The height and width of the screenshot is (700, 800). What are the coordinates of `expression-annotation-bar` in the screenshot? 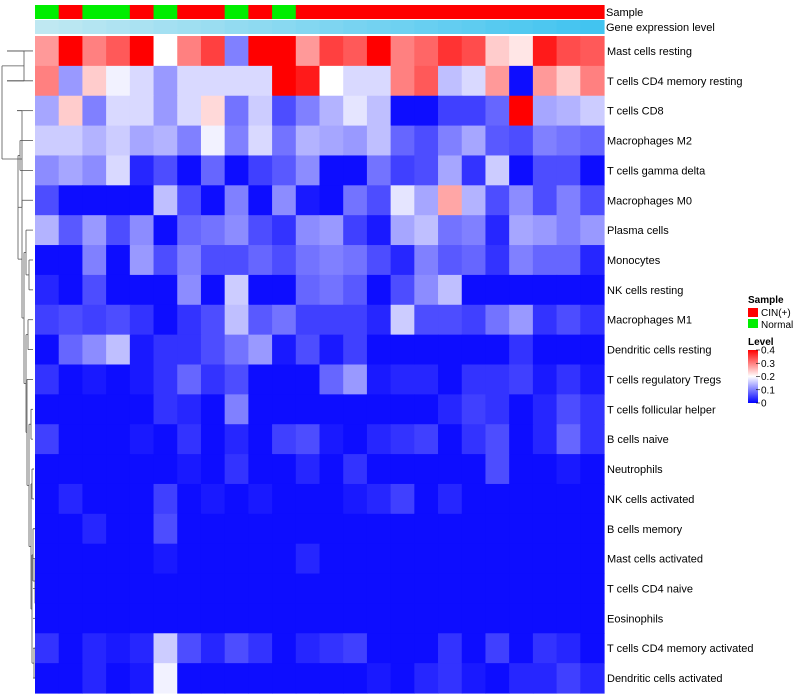 It's located at (320, 27).